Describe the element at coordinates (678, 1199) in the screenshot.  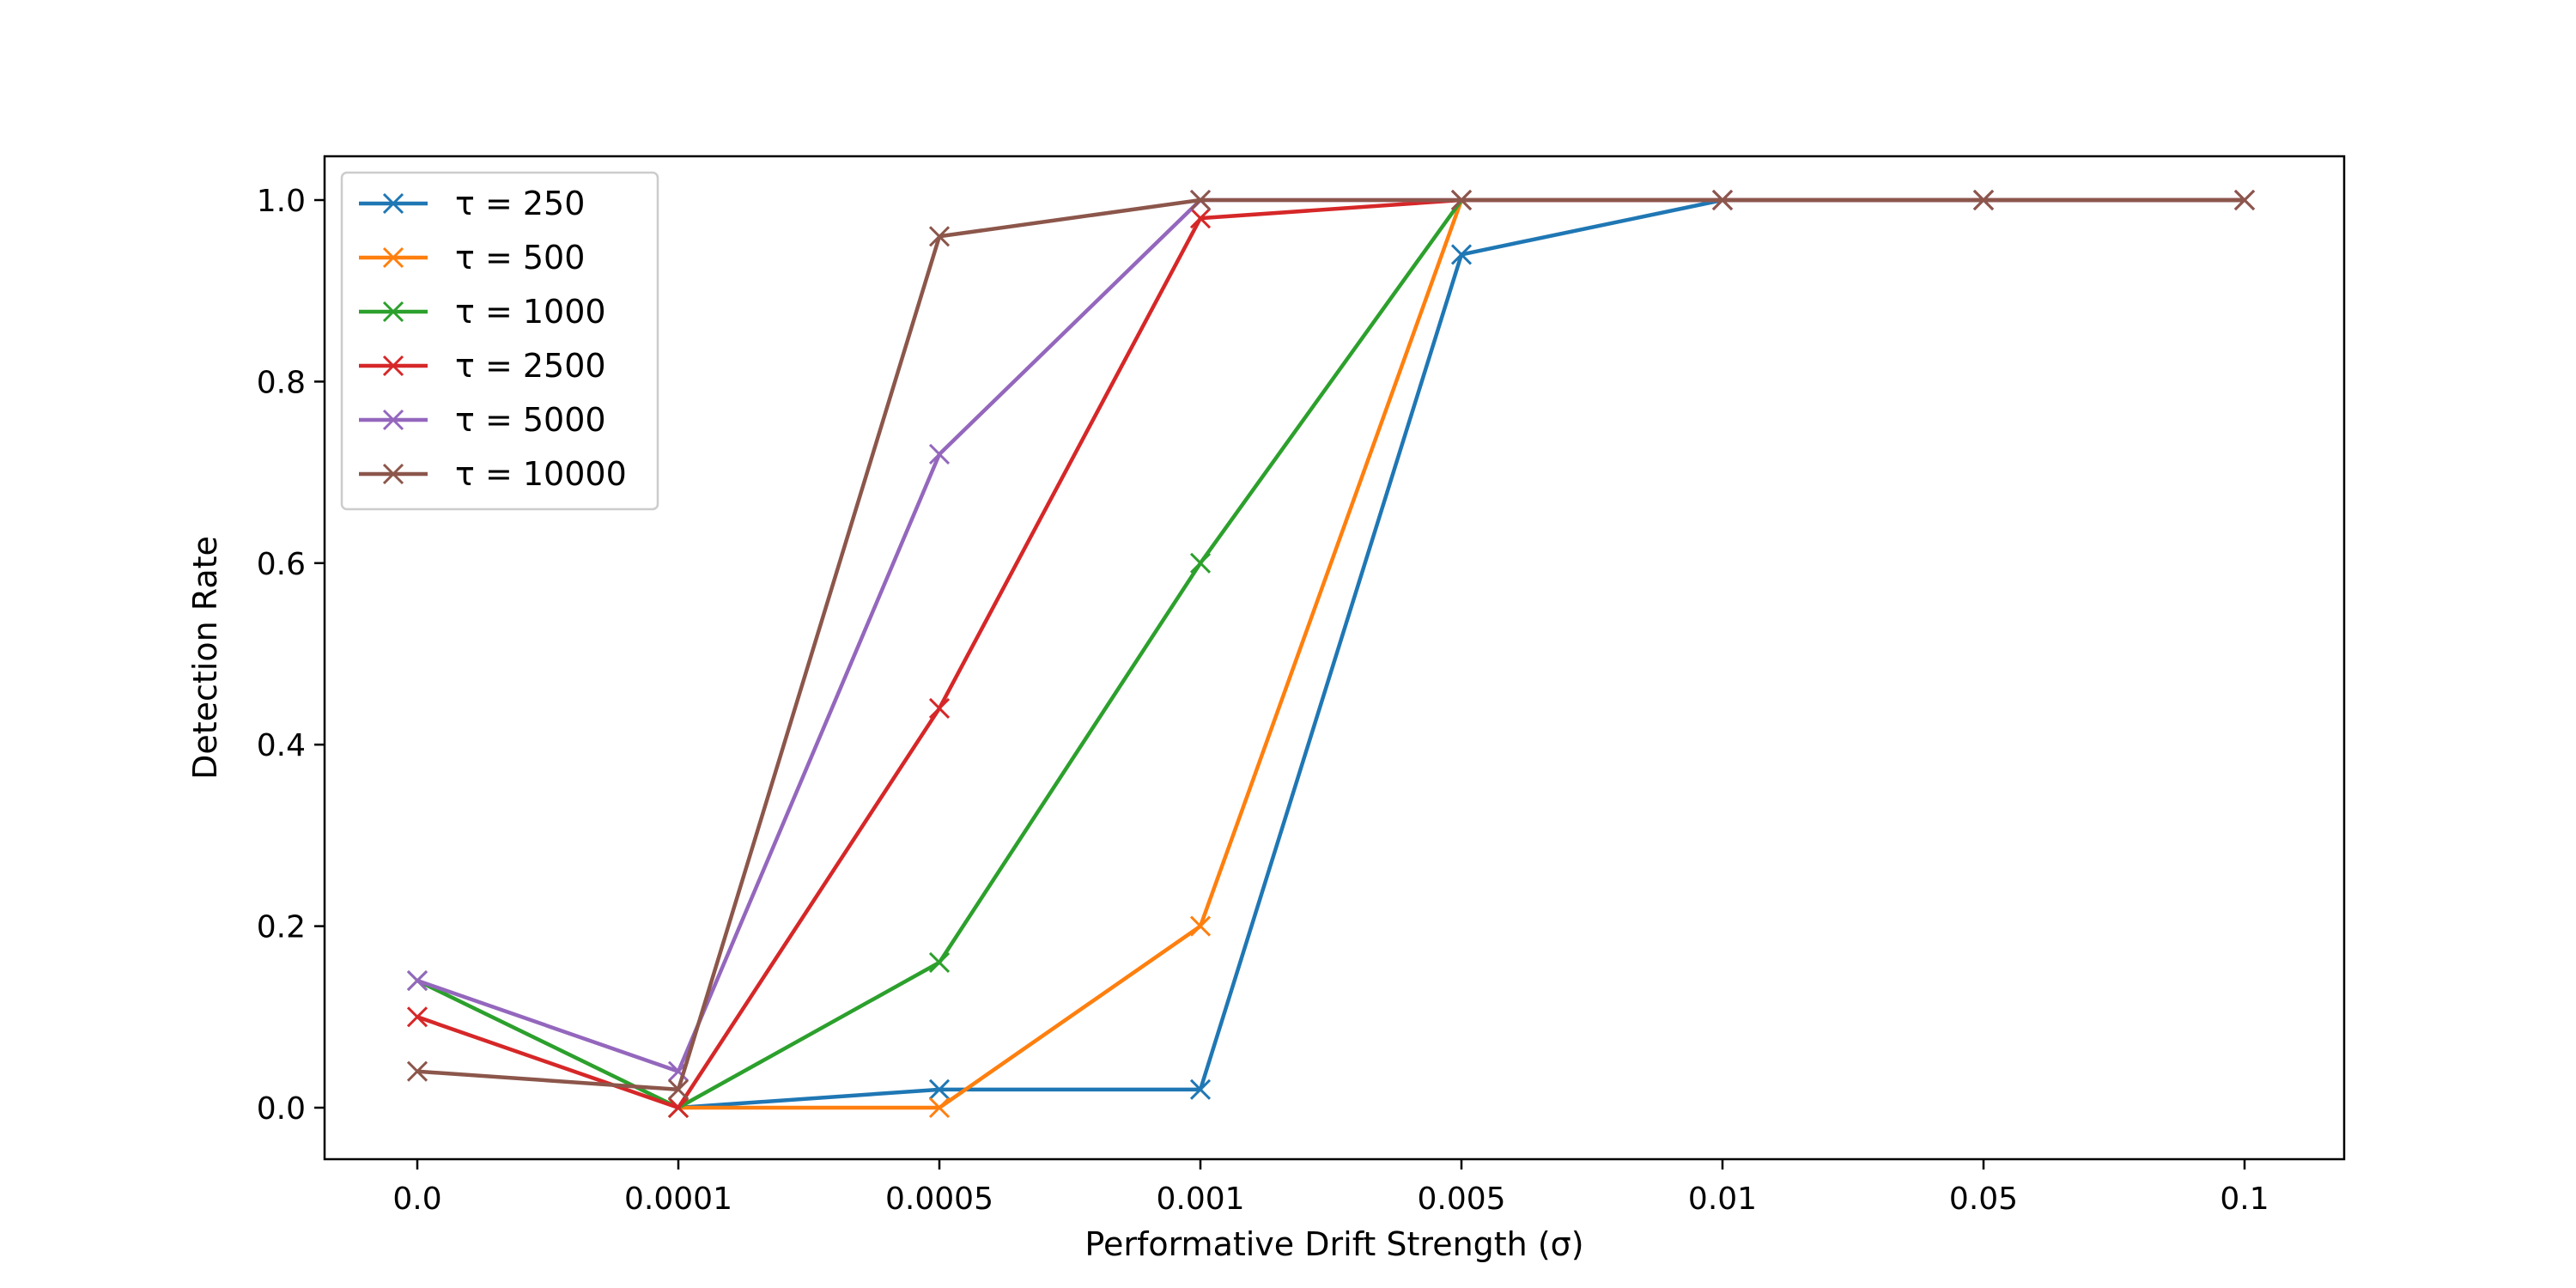
I see `x-tick-label: 0.0001` at that location.